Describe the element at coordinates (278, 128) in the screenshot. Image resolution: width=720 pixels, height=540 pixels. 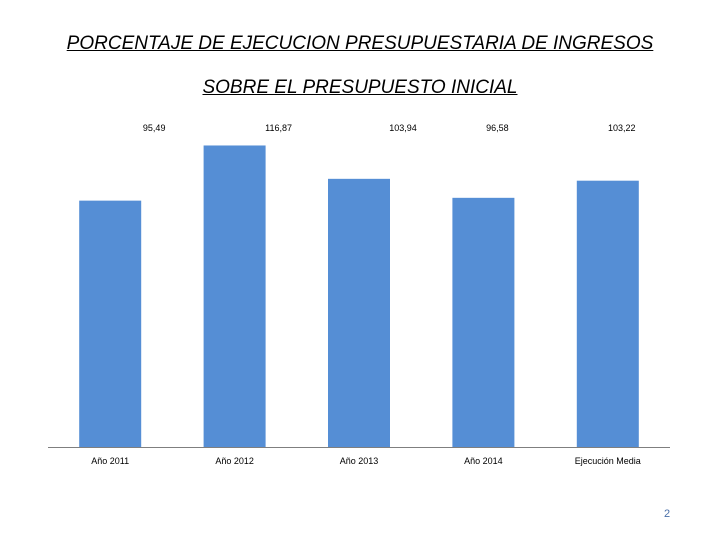
I see `data-label-2: 116,87` at that location.